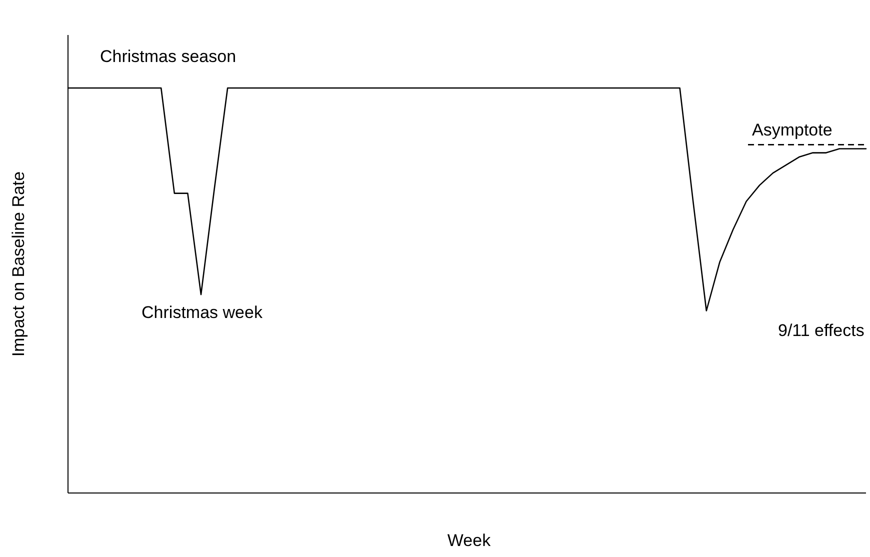  What do you see at coordinates (18, 264) in the screenshot?
I see `y-axis-title: Impact on Baseline Rate` at bounding box center [18, 264].